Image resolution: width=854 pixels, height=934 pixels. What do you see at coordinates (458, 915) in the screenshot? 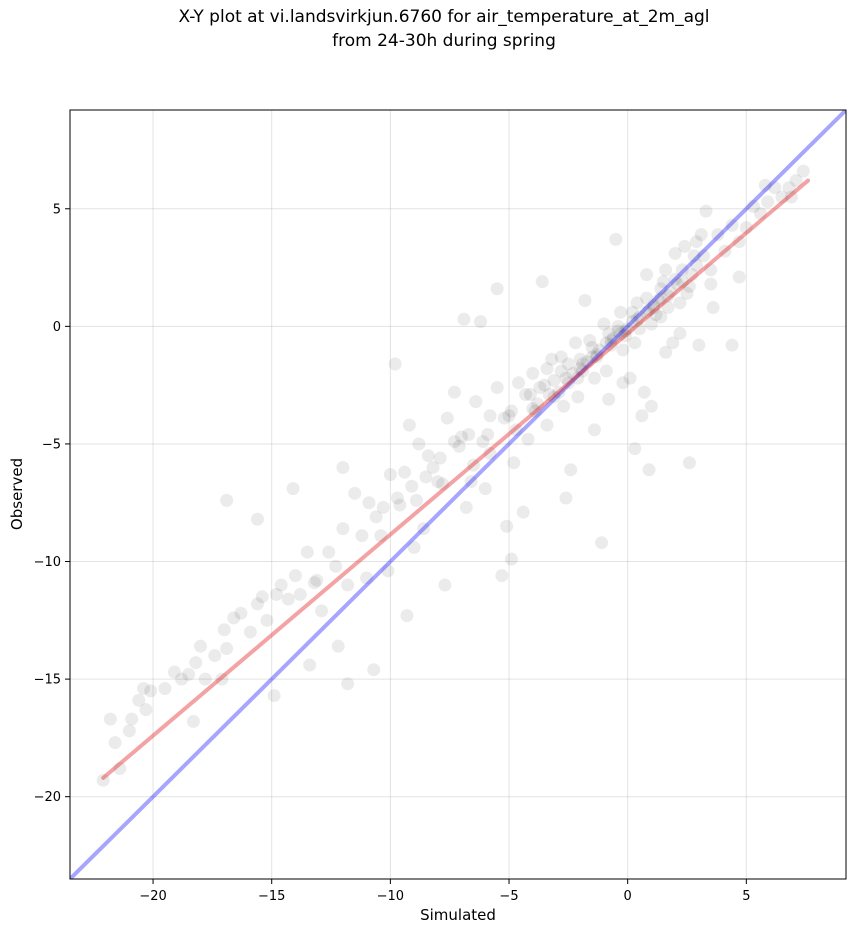
I see `x-axis-label: Simulated` at bounding box center [458, 915].